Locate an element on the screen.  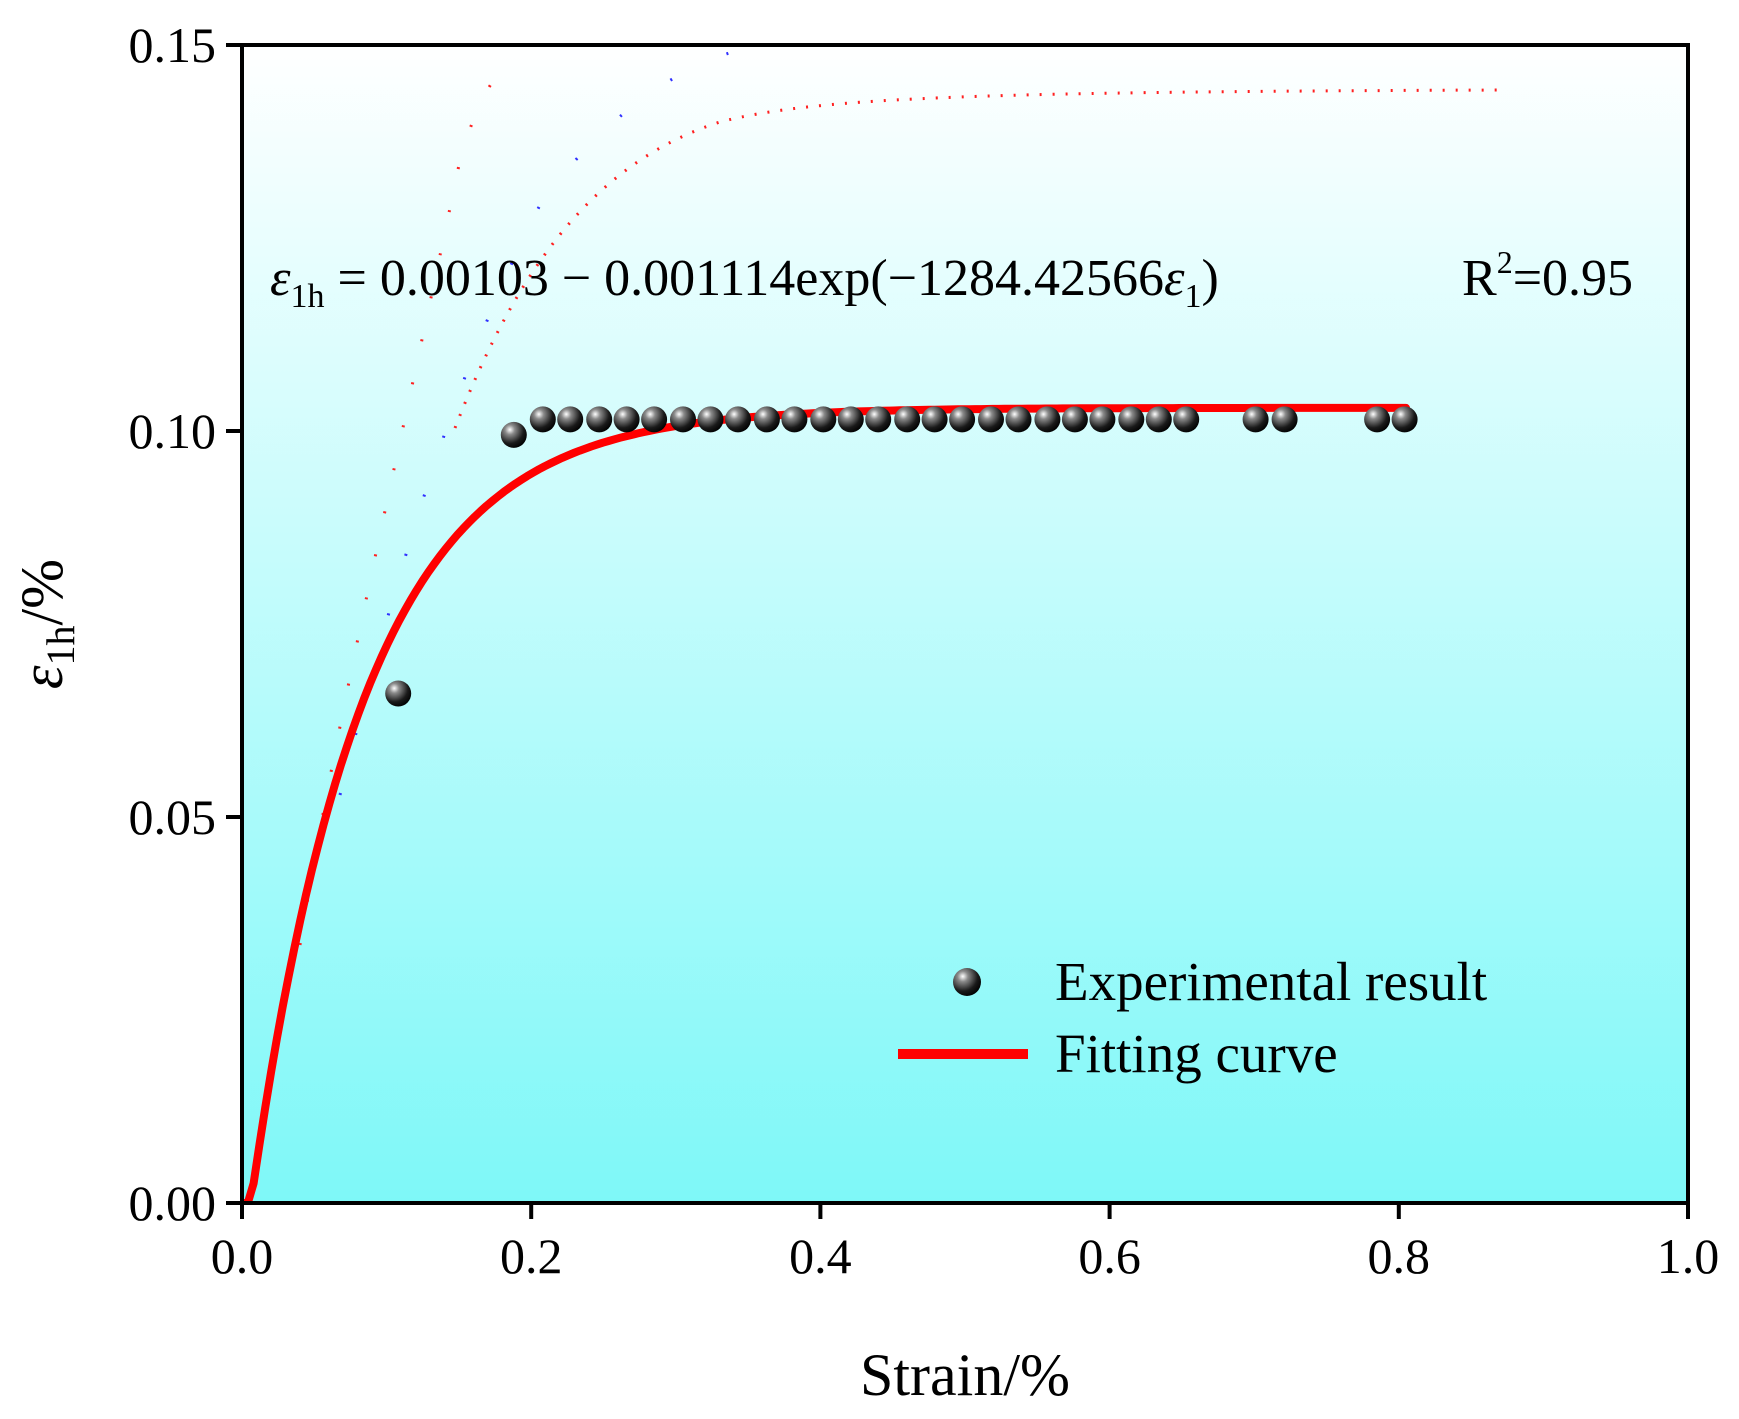
x-tick-label: 0.8 is located at coordinates (1399, 1256).